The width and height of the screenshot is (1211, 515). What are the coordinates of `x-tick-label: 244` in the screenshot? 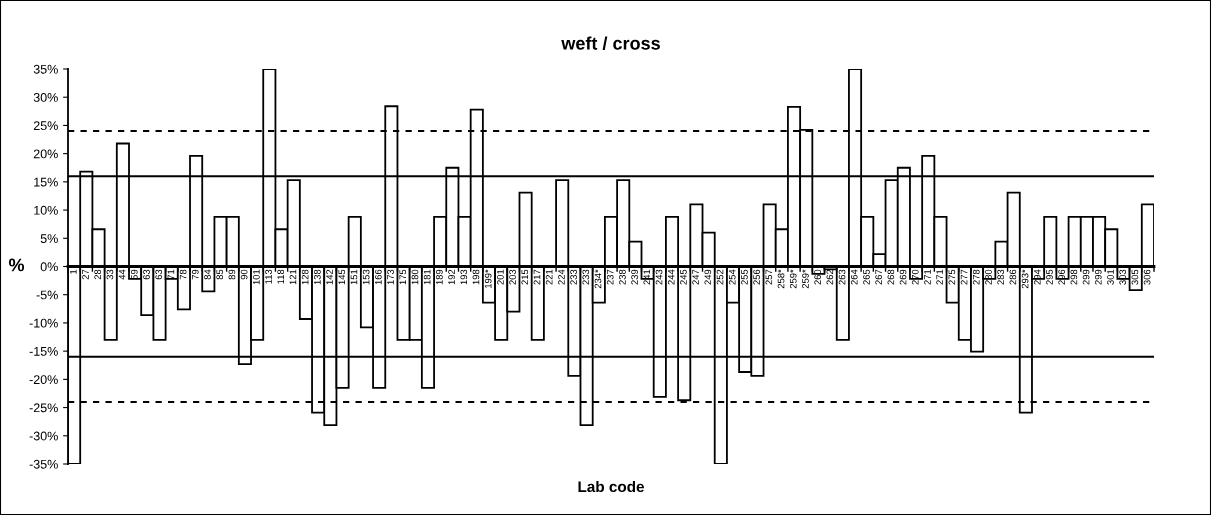 It's located at (671, 277).